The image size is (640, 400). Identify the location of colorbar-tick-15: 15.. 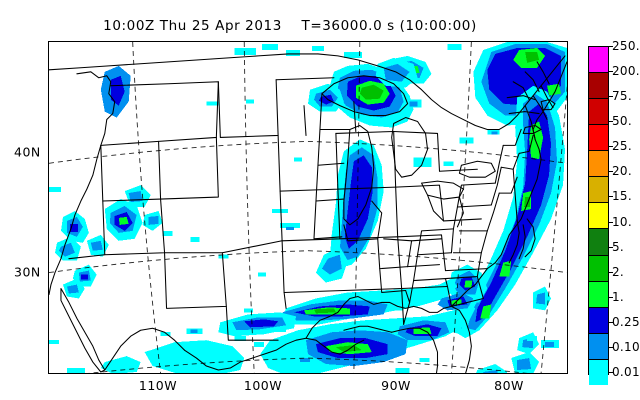
(622, 196).